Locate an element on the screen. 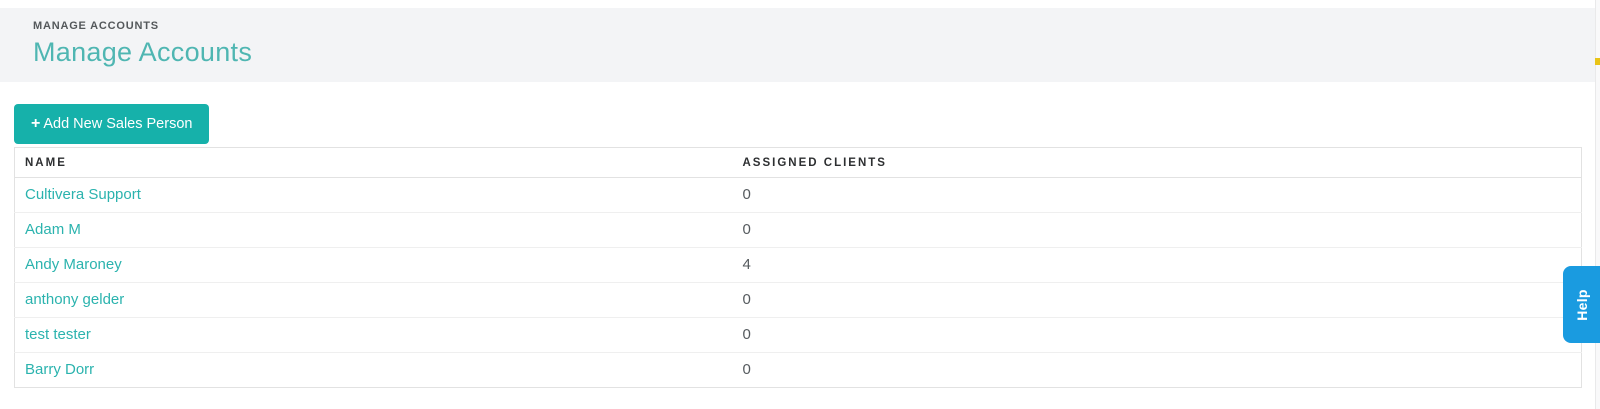 The height and width of the screenshot is (409, 1600). sales-person-link: anthony gelder is located at coordinates (75, 299).